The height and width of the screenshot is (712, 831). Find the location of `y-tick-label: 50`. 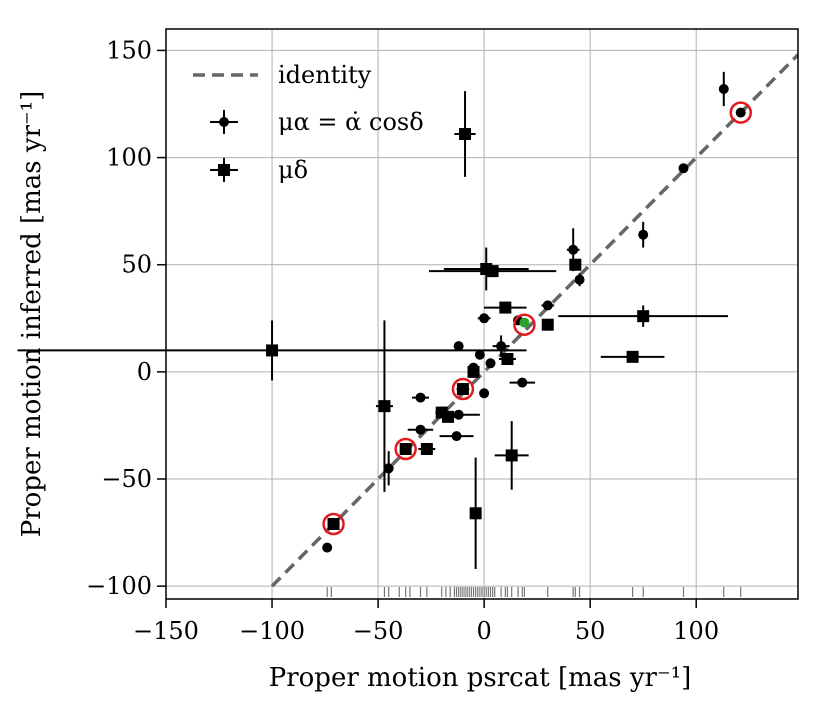

y-tick-label: 50 is located at coordinates (136, 265).